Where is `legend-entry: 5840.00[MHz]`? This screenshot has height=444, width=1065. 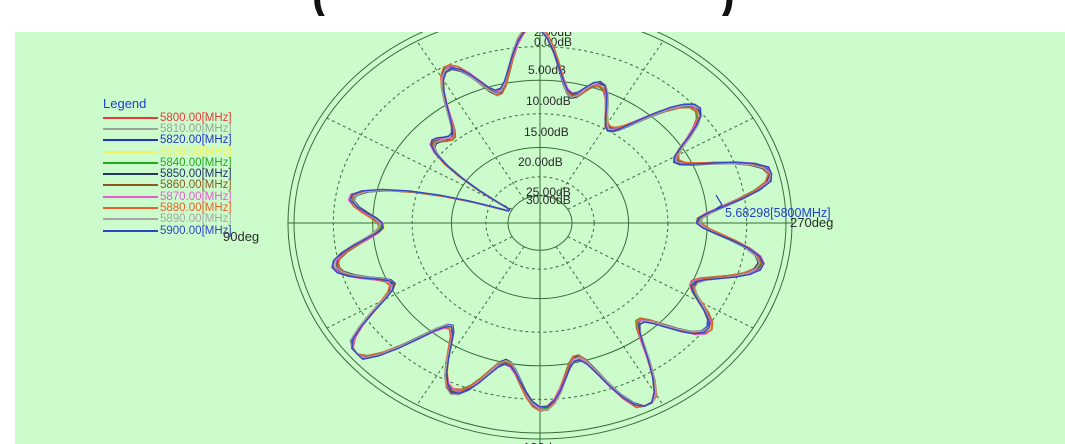 legend-entry: 5840.00[MHz] is located at coordinates (167, 162).